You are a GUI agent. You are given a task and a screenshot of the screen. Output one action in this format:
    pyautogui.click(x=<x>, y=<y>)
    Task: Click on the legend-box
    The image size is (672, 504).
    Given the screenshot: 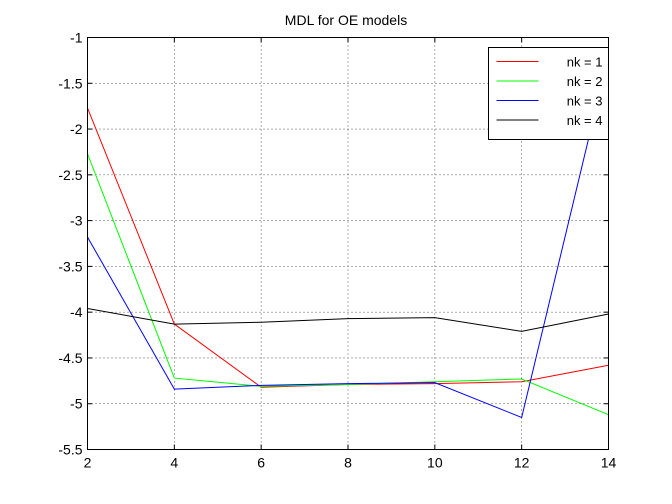 What is the action you would take?
    pyautogui.click(x=548, y=93)
    